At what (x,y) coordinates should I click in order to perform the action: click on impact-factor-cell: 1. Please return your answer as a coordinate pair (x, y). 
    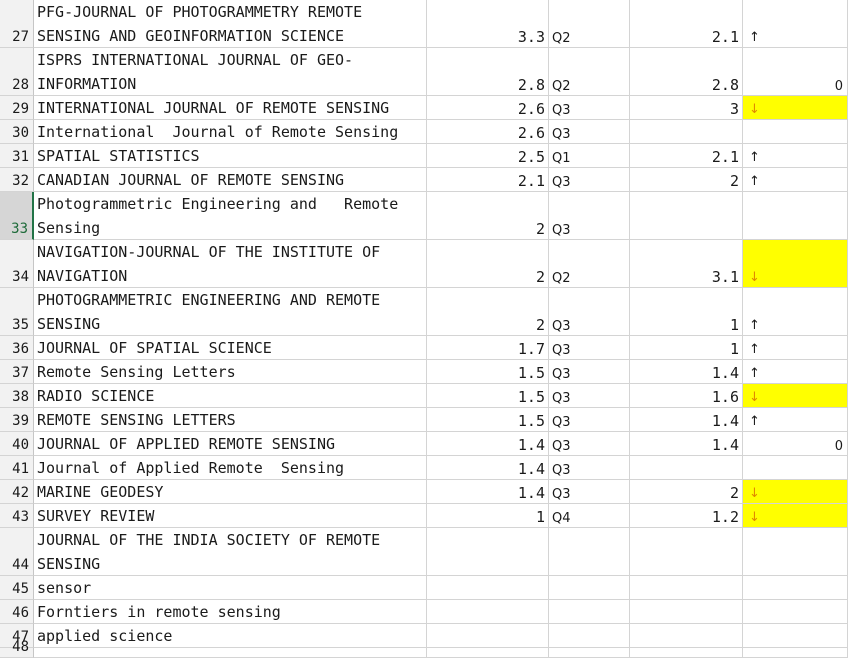
    Looking at the image, I should click on (488, 516).